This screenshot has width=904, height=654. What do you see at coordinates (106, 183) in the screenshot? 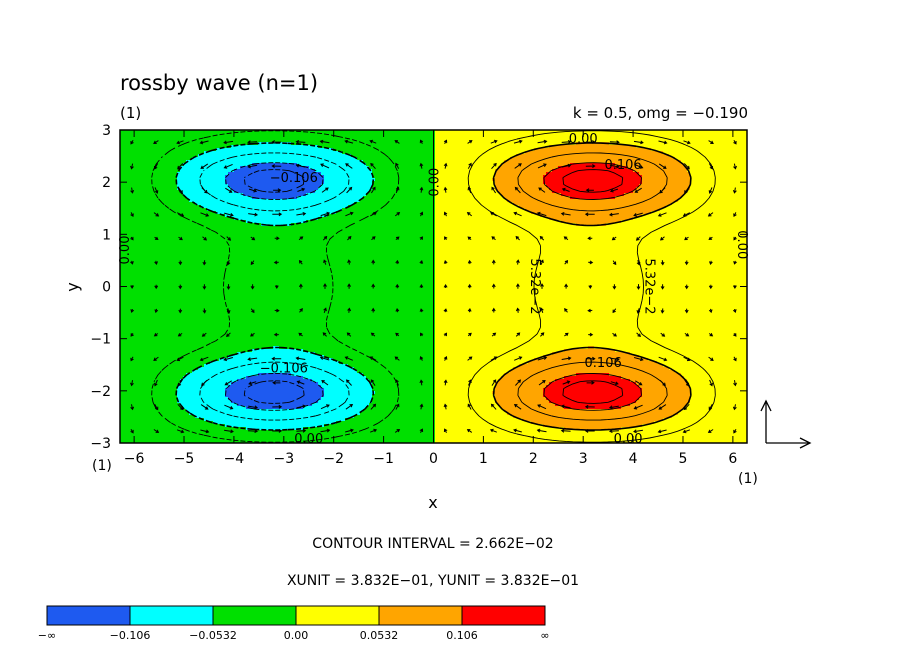
I see `y-tick-label: 2` at bounding box center [106, 183].